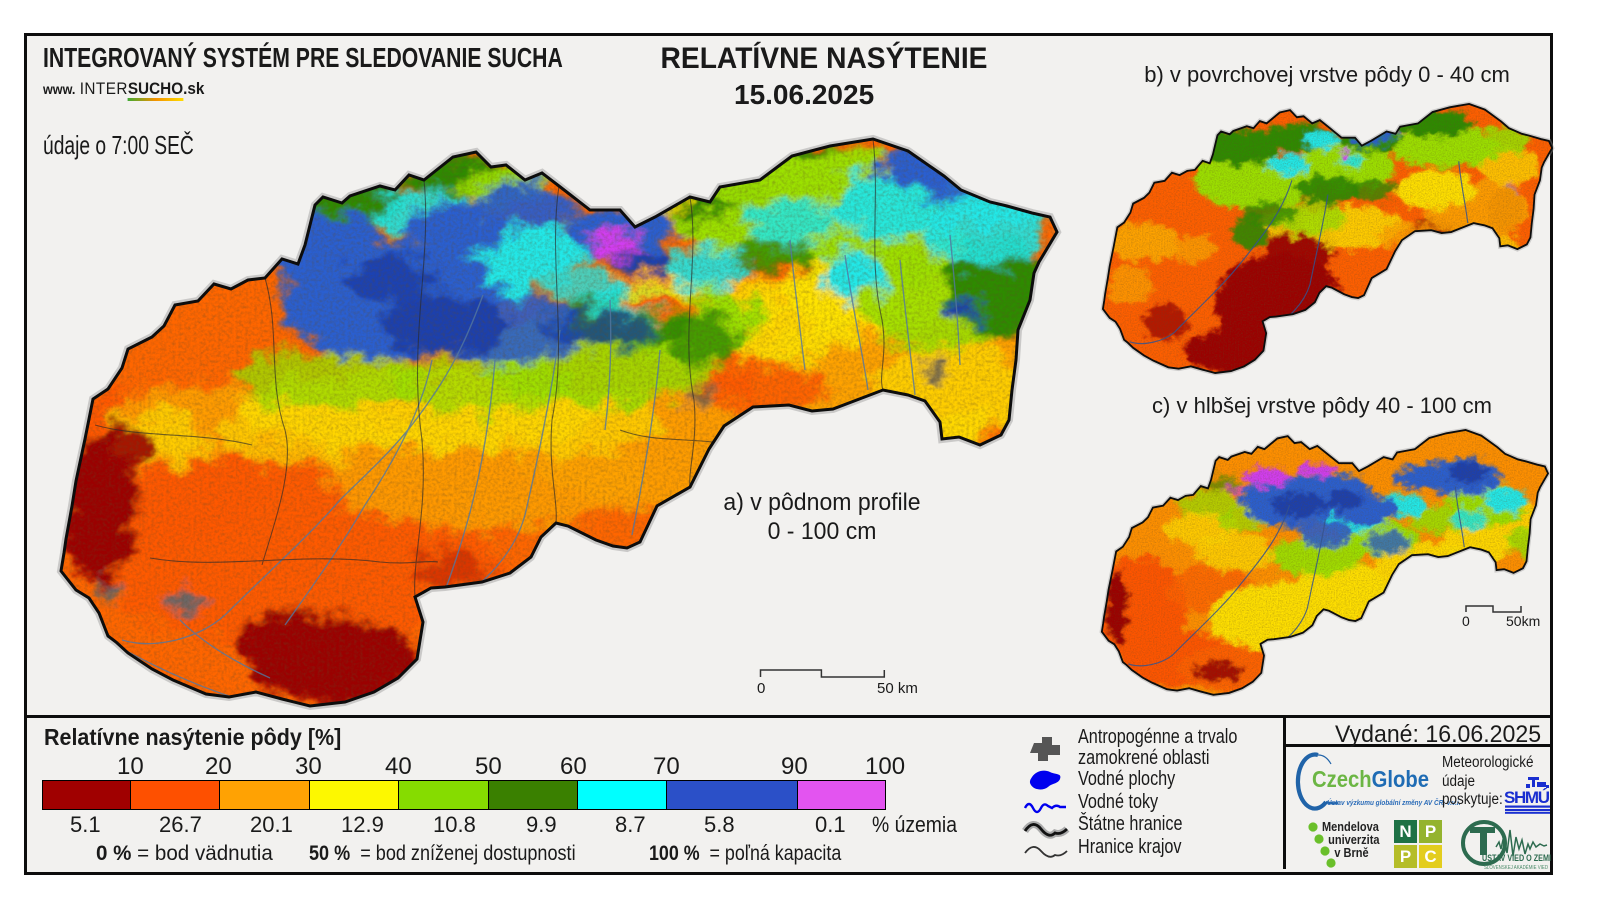 The width and height of the screenshot is (1600, 906). I want to click on svg-text: ÚSTAV VIED O ZEMI, so click(1516, 857).